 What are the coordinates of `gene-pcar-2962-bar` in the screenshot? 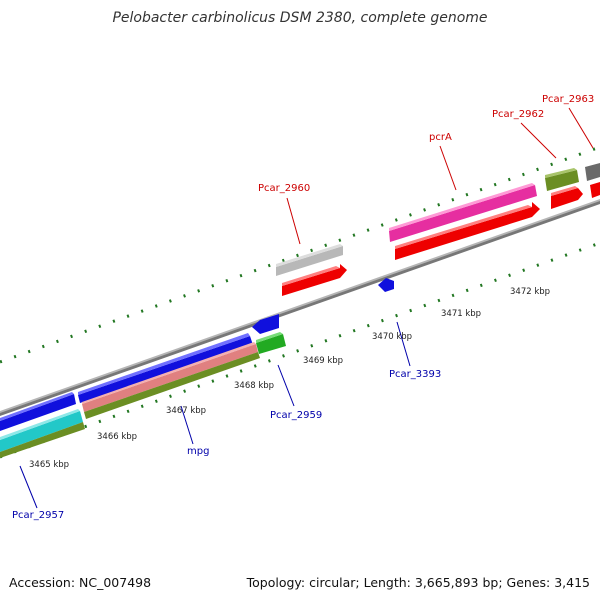 It's located at (562, 179).